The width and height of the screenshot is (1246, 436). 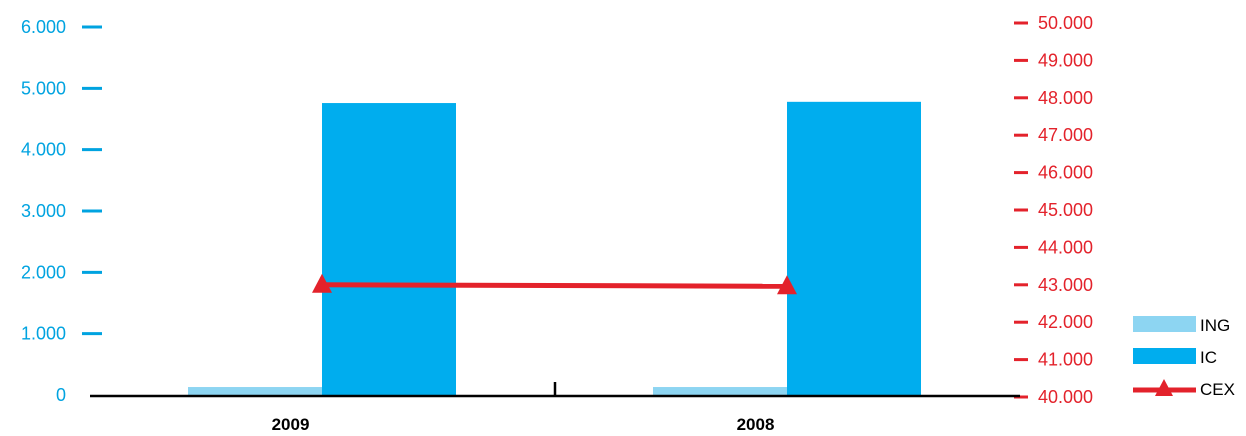 What do you see at coordinates (1217, 389) in the screenshot?
I see `legend-label: CEX` at bounding box center [1217, 389].